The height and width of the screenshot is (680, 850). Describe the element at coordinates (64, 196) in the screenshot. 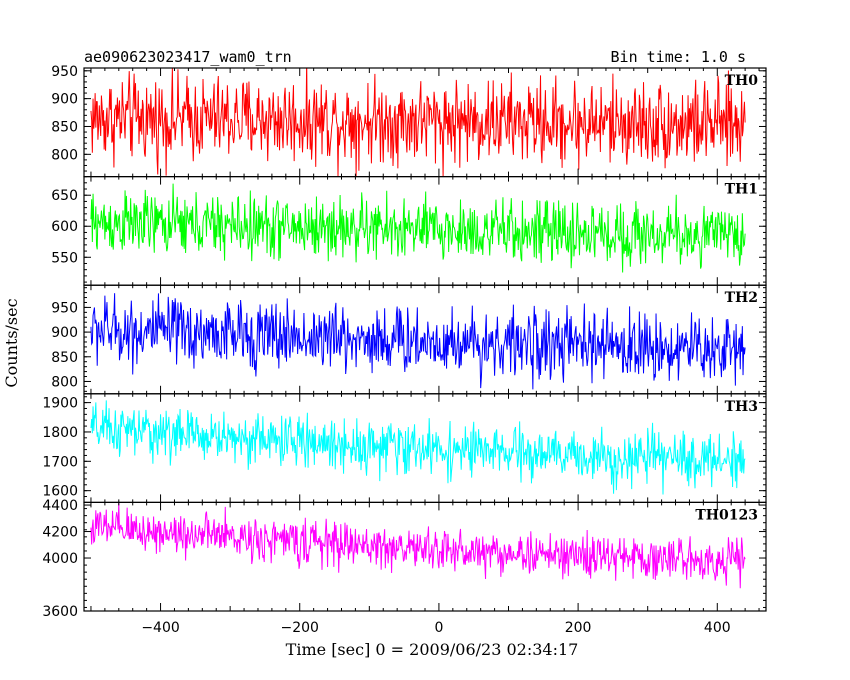

I see `y-tick-label: 650` at that location.